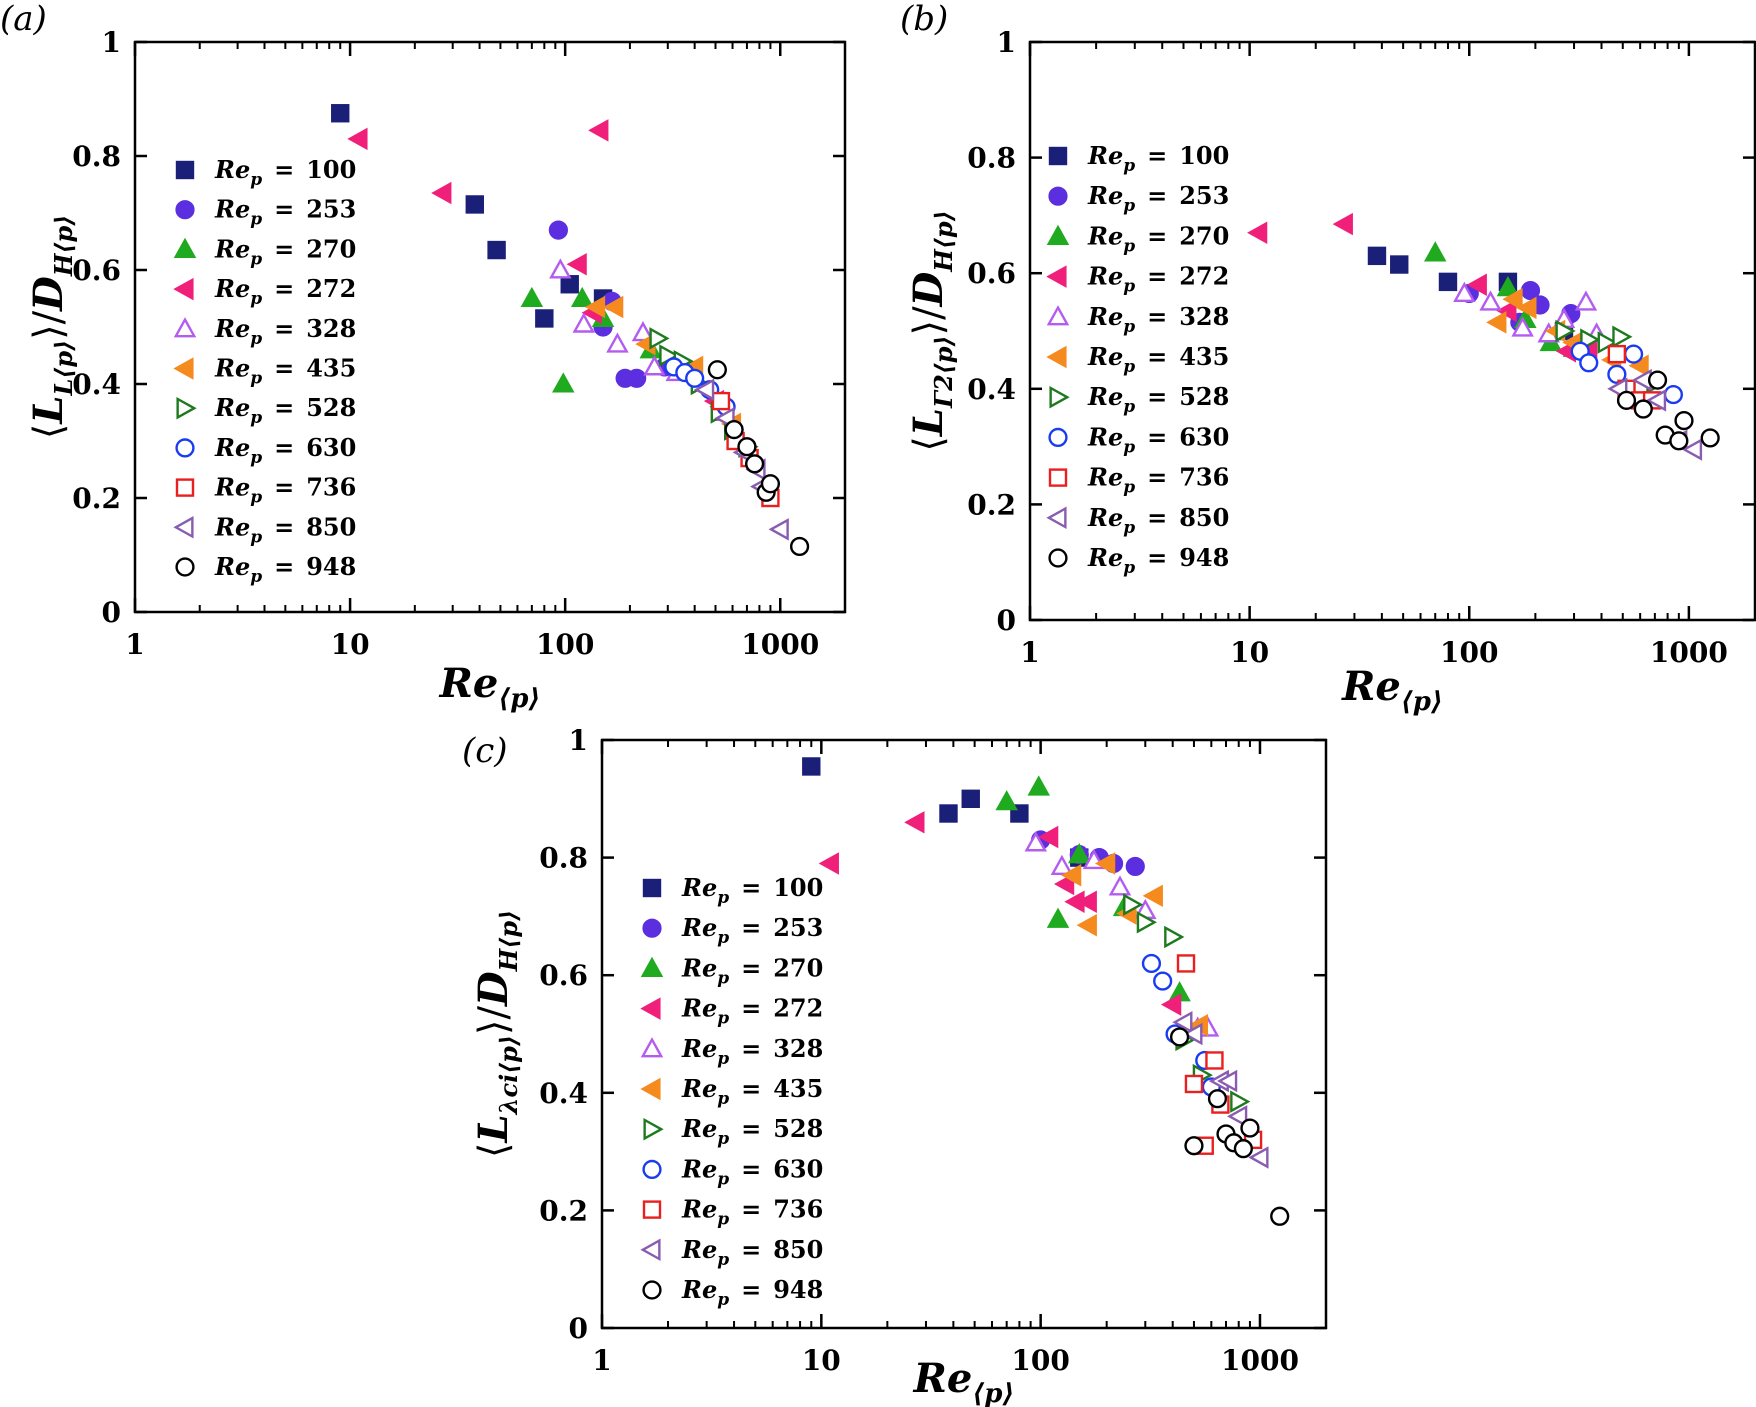 The image size is (1756, 1407). What do you see at coordinates (563, 1210) in the screenshot?
I see `y-tick-label: 0.2` at bounding box center [563, 1210].